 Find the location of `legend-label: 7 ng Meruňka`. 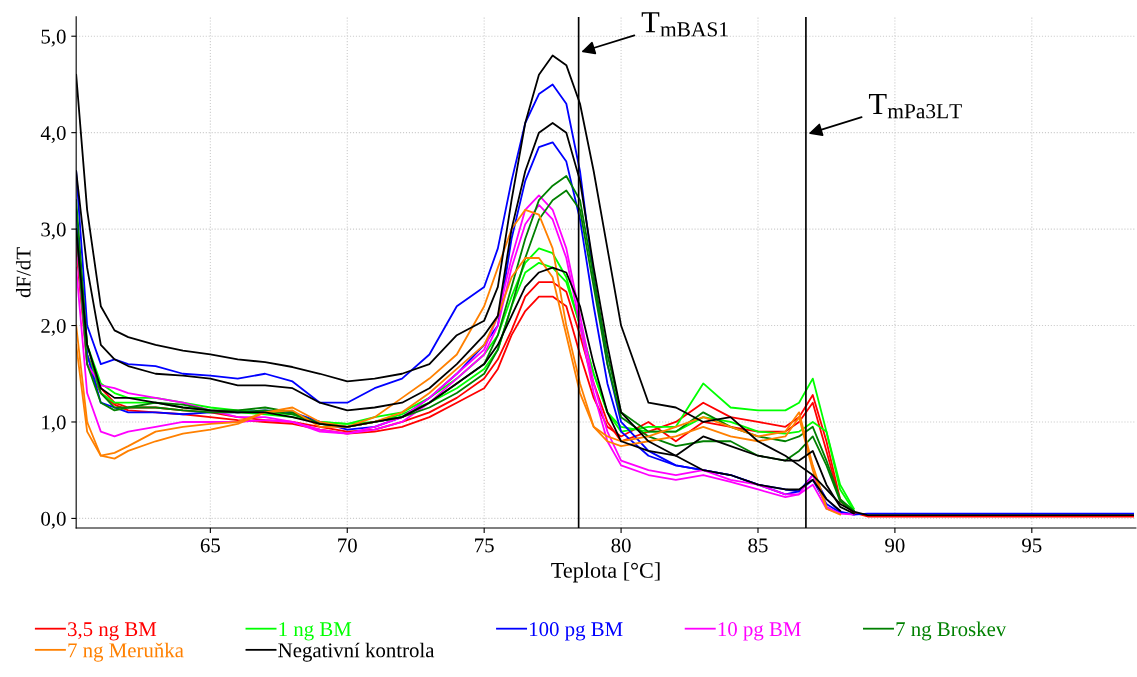

legend-label: 7 ng Meruňka is located at coordinates (126, 652).